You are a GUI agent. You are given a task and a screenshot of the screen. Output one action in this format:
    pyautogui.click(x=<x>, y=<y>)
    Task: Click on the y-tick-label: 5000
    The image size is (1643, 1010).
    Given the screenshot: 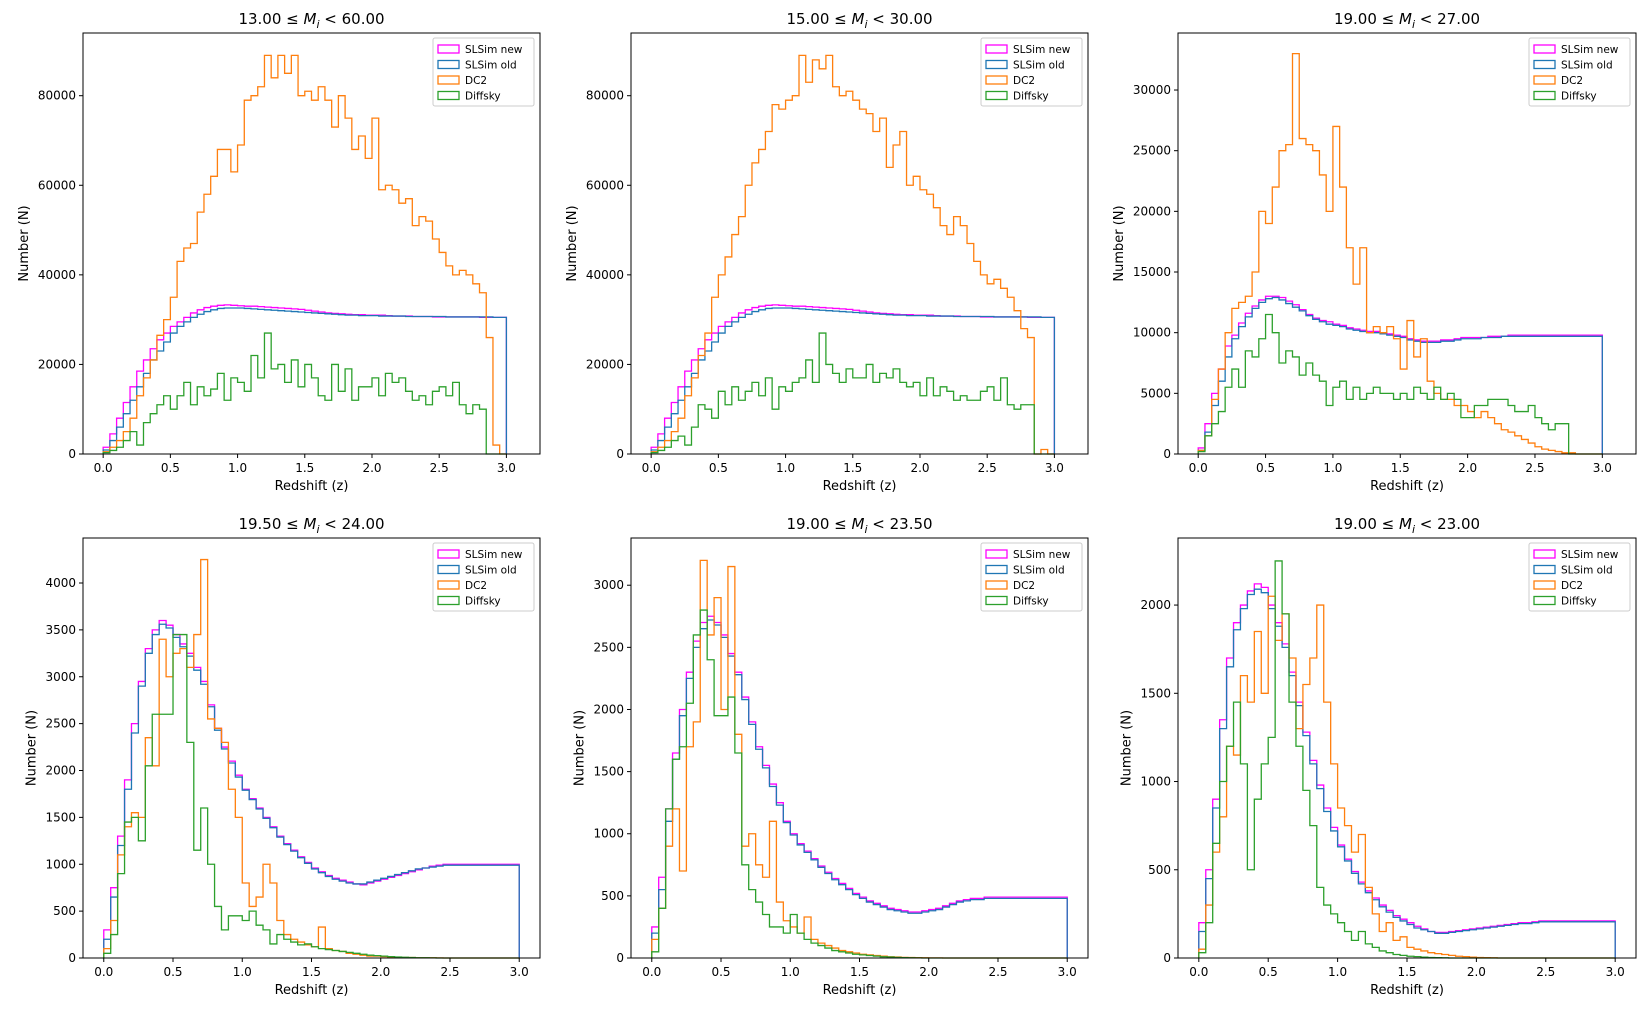 What is the action you would take?
    pyautogui.click(x=1155, y=393)
    